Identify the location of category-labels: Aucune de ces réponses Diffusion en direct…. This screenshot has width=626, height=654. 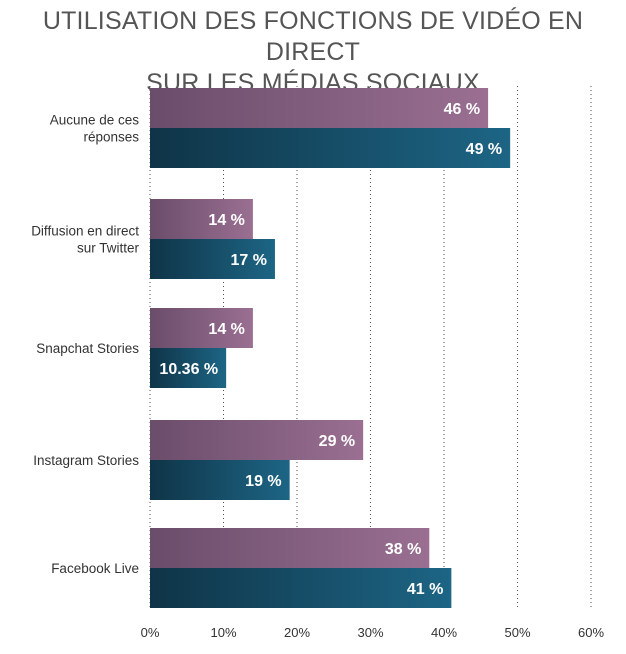
(85, 345).